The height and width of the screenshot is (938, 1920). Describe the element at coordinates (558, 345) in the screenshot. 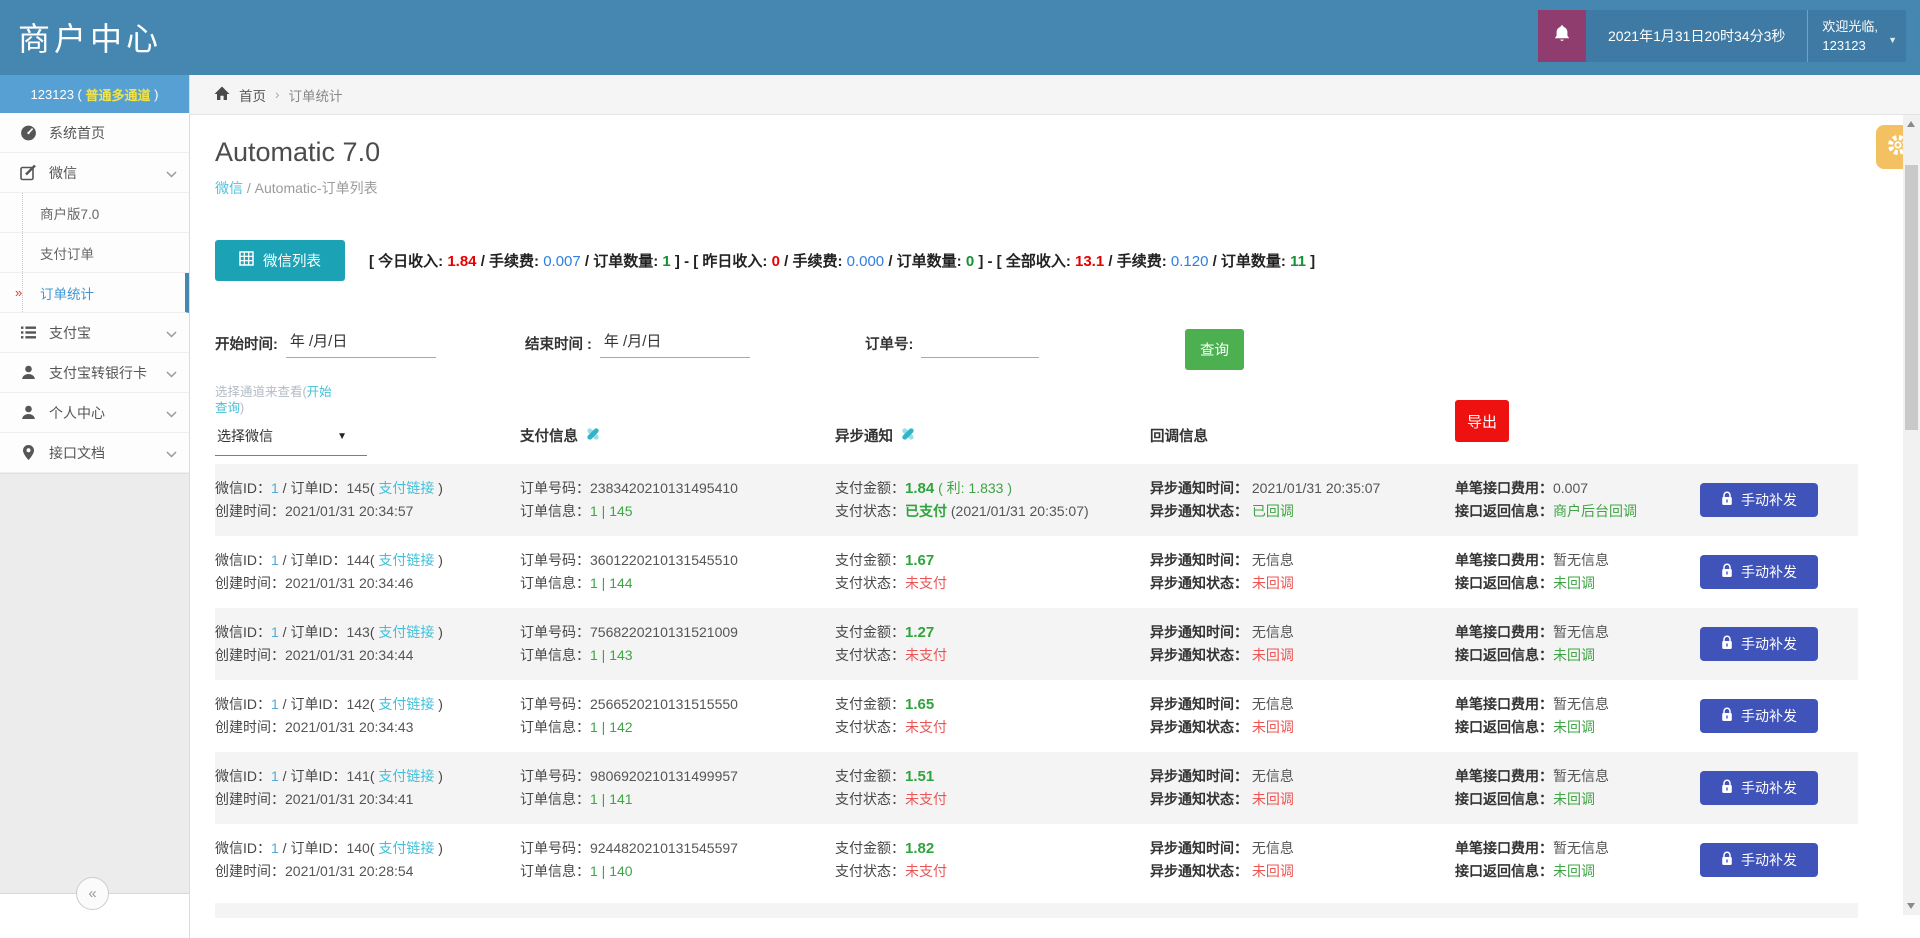

I see `end-time-label: 结束时间 :` at that location.